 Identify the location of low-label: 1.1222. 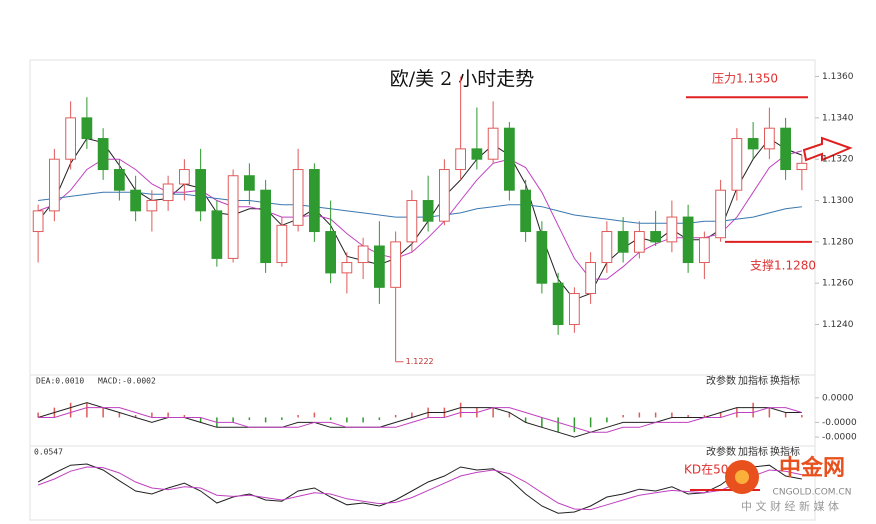
(420, 361).